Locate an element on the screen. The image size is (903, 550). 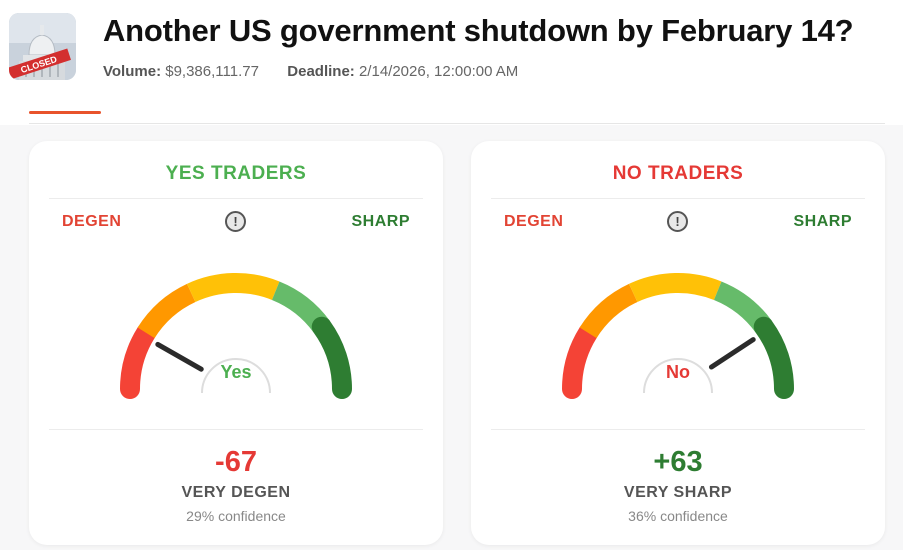
market-thumbnail: CLOSED is located at coordinates (42, 46).